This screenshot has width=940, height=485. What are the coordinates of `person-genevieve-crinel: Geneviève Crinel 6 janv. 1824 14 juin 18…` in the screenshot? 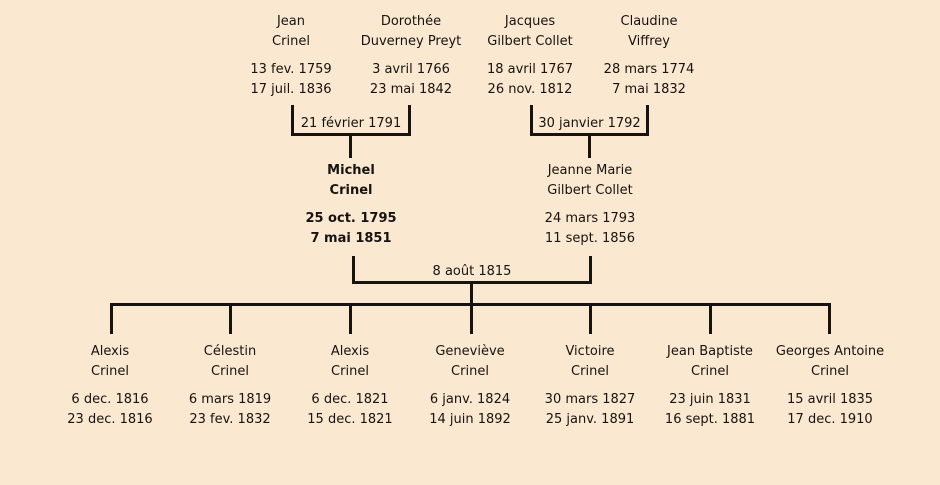 It's located at (470, 386).